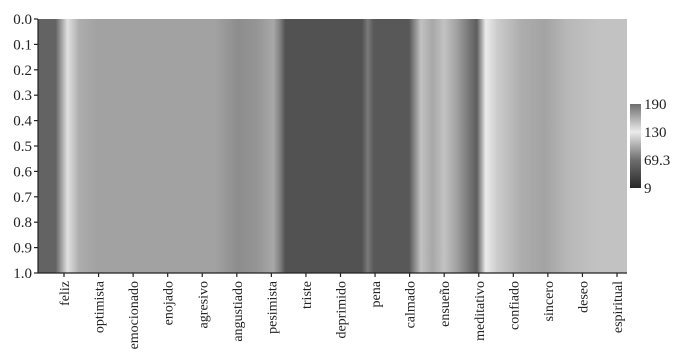 This screenshot has height=361, width=674. What do you see at coordinates (514, 305) in the screenshot?
I see `x-category-label: confiado` at bounding box center [514, 305].